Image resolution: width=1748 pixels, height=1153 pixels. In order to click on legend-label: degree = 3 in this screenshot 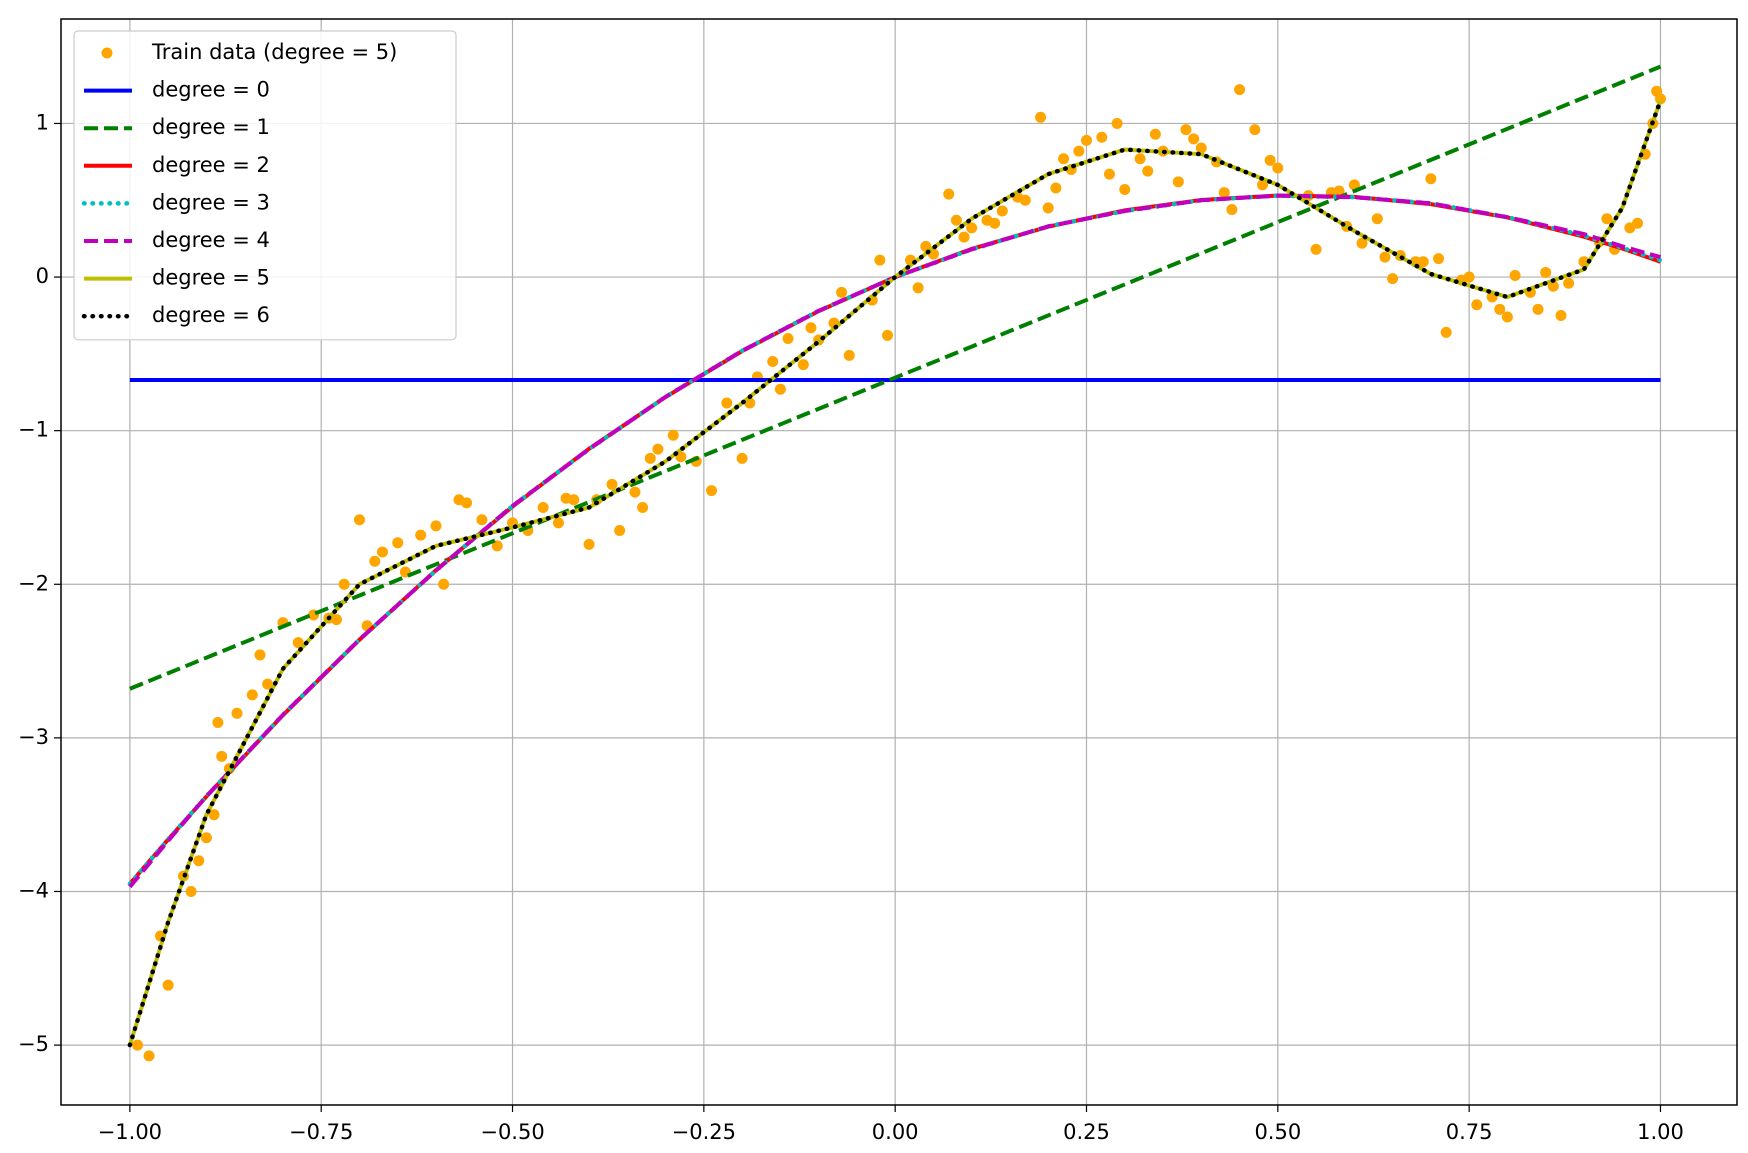, I will do `click(211, 202)`.